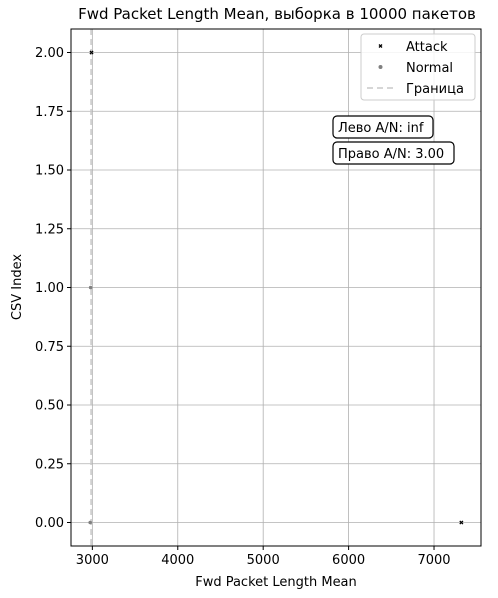 The width and height of the screenshot is (498, 598). I want to click on y-tick-label: 1.50, so click(49, 171).